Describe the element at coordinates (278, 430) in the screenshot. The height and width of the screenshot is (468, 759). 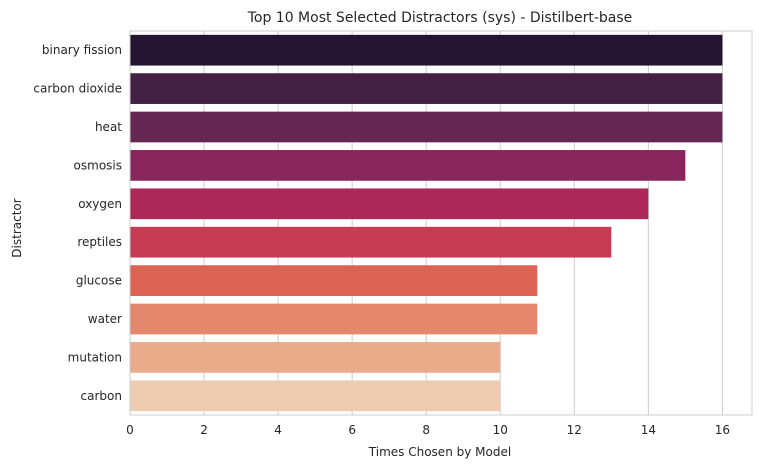
I see `x-tick-label: 4` at that location.